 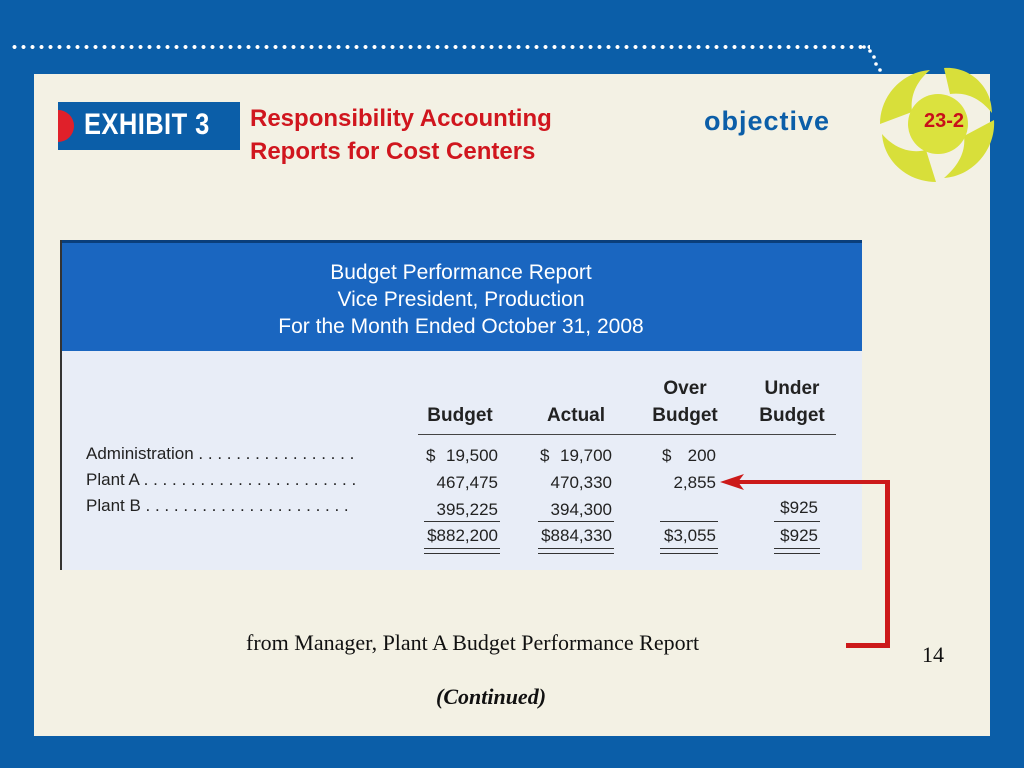 What do you see at coordinates (581, 482) in the screenshot?
I see `cell-plant-a-actual: 470,330` at bounding box center [581, 482].